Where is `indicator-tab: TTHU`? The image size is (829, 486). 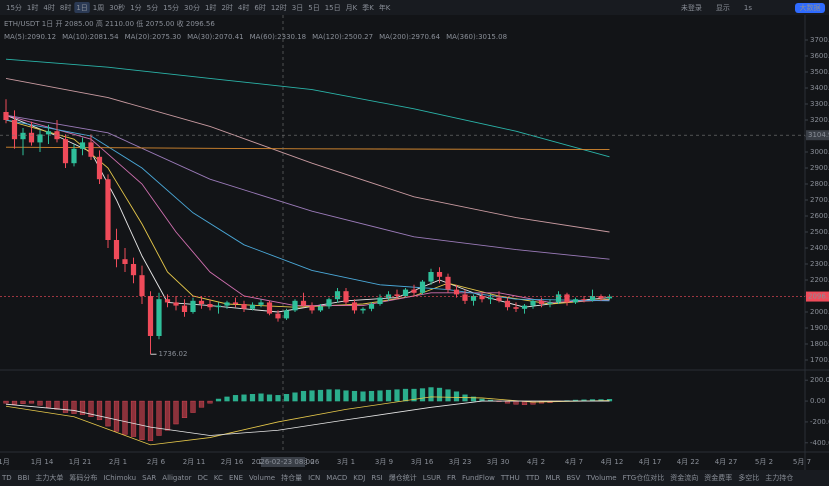 indicator-tab: TTHU is located at coordinates (510, 478).